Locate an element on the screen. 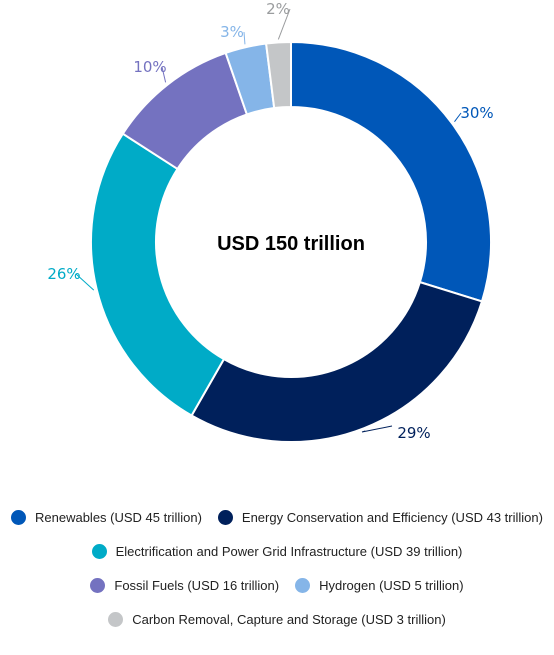 This screenshot has width=554, height=655. slice-renewables is located at coordinates (391, 171).